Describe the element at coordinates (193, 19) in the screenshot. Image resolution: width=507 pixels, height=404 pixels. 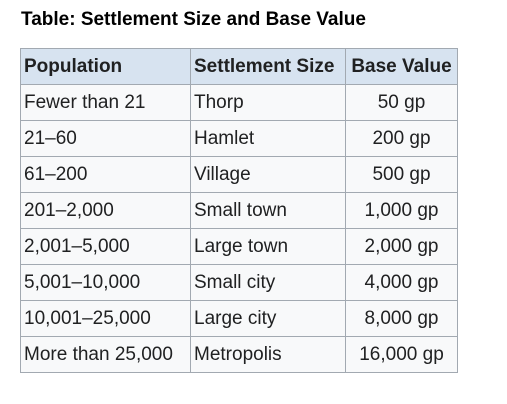
I see `table-caption: Table: Settlement Size and Base Value` at that location.